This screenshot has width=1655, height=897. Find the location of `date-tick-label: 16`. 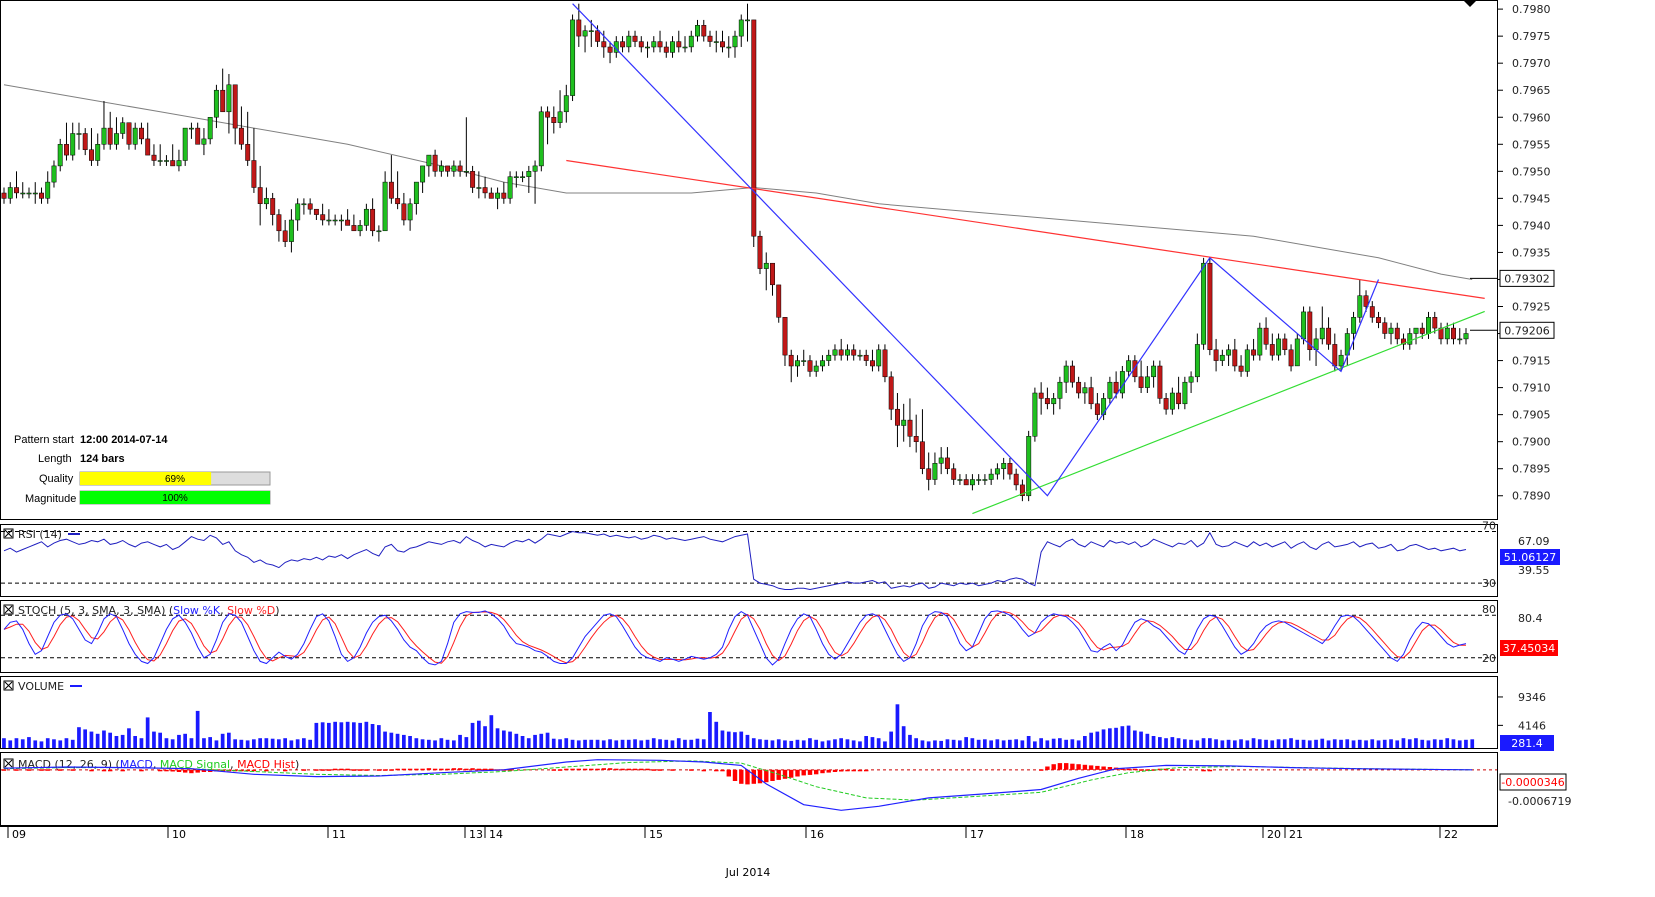

date-tick-label: 16 is located at coordinates (817, 834).